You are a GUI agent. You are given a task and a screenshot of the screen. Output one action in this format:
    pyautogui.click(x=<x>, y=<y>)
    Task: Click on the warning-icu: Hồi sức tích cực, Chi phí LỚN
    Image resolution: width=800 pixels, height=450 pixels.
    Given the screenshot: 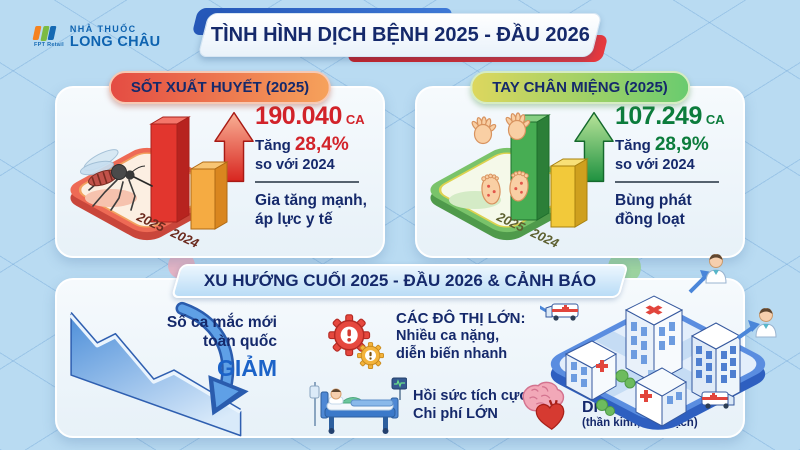 What is the action you would take?
    pyautogui.click(x=419, y=406)
    